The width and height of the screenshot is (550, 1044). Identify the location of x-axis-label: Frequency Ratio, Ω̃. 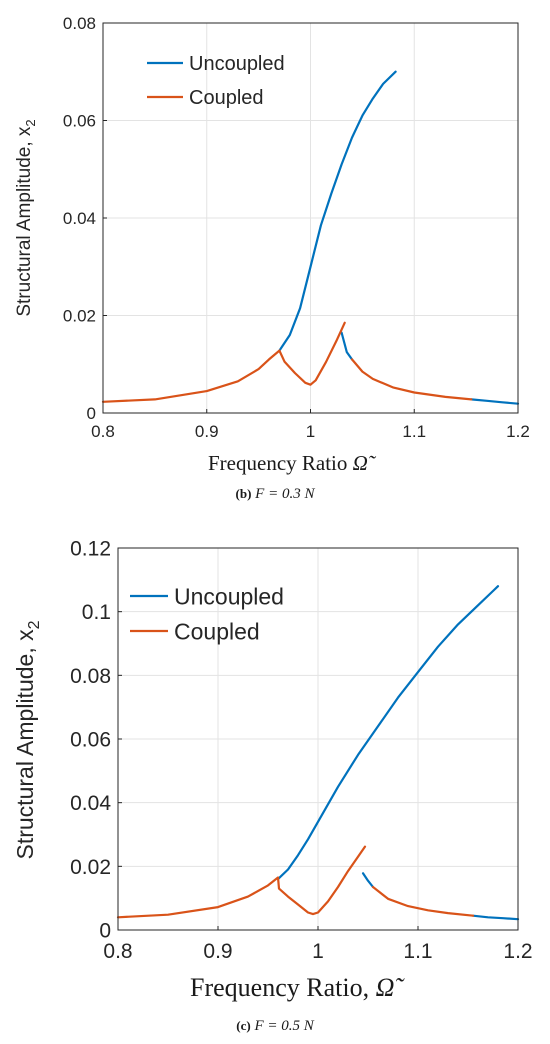
(297, 987).